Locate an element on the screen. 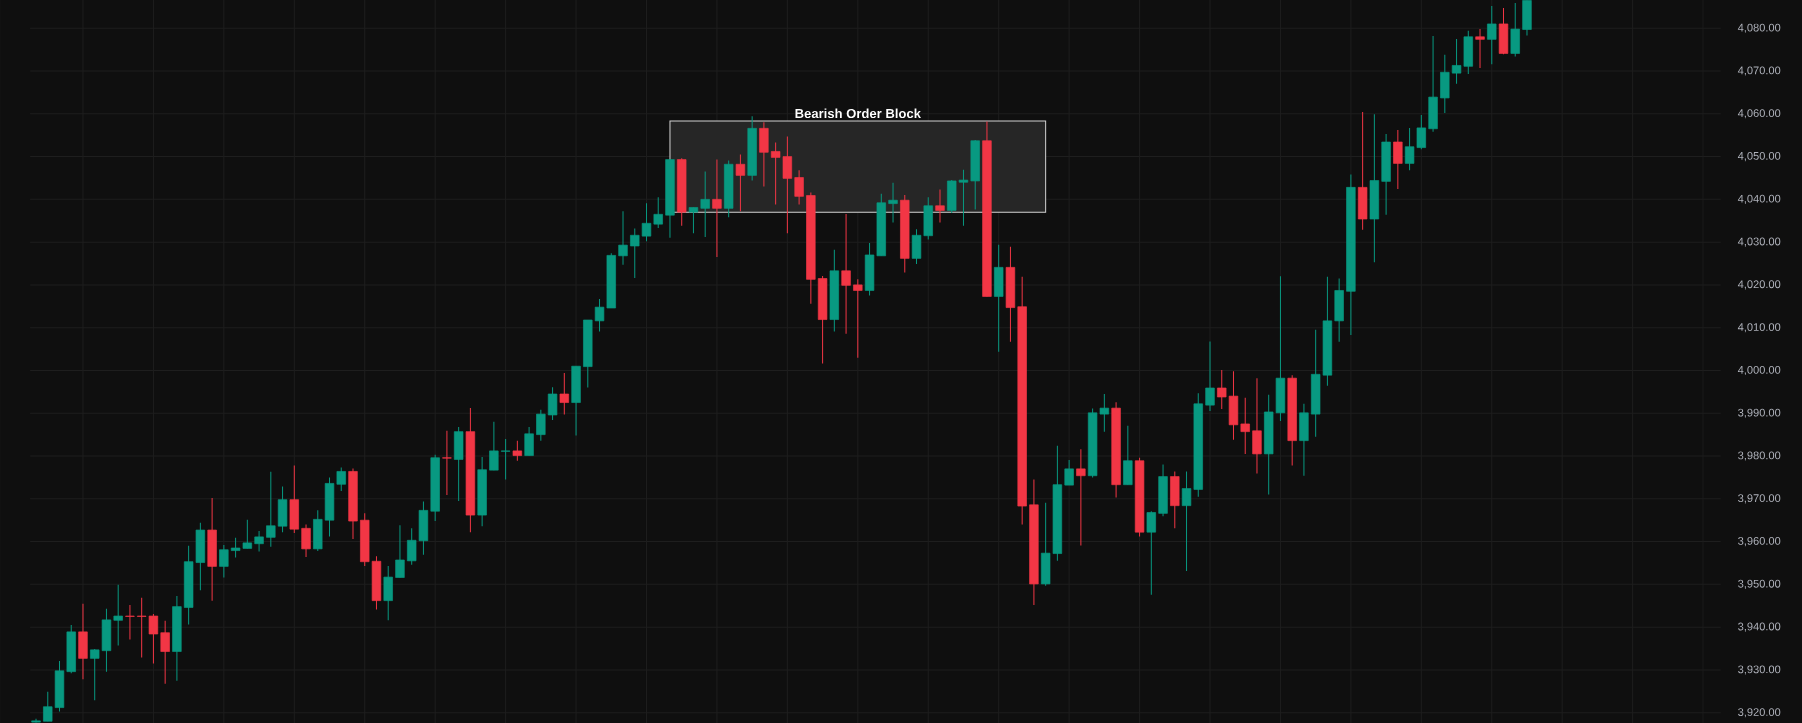 Image resolution: width=1802 pixels, height=723 pixels. y-tick-label: 4,080.00 is located at coordinates (1759, 28).